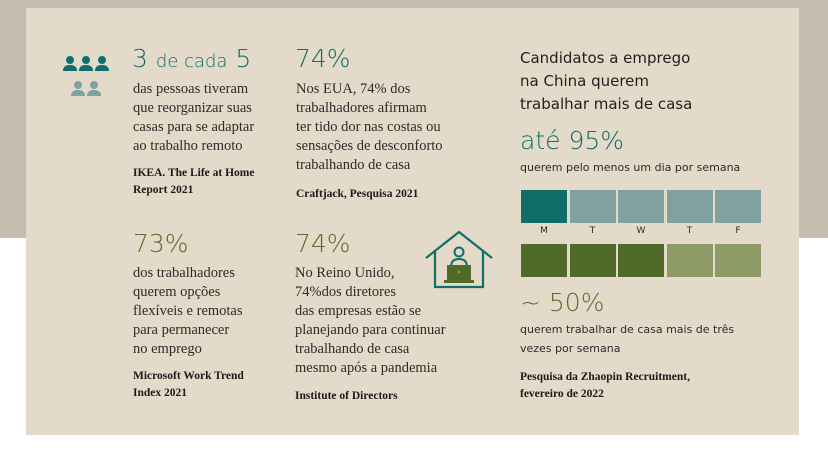 The height and width of the screenshot is (450, 828). I want to click on china-value1: até 95%, so click(572, 140).